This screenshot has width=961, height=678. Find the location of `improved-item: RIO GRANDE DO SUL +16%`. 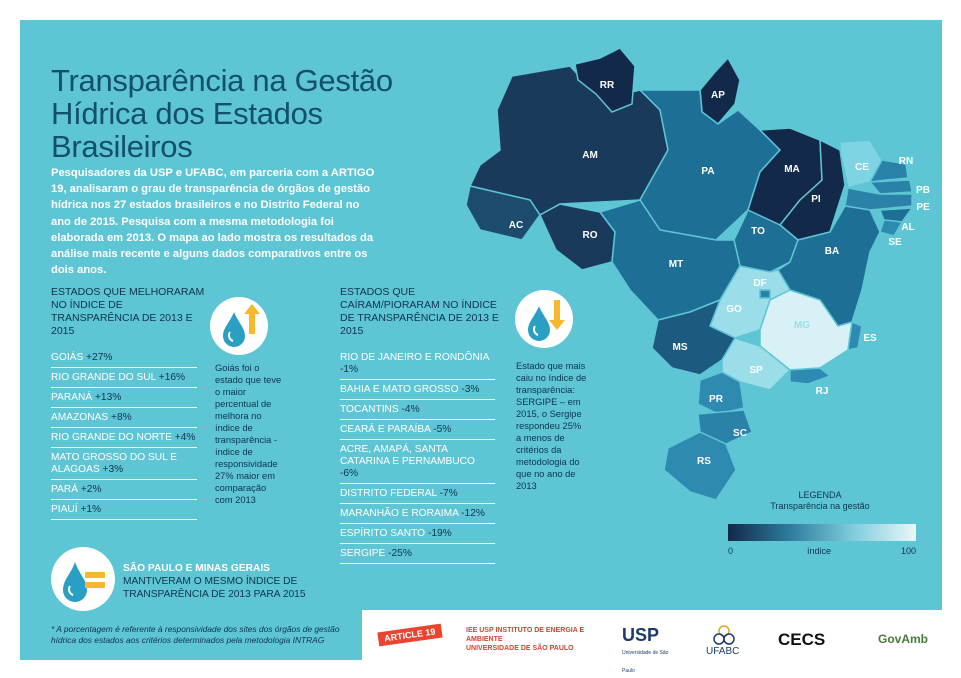

improved-item: RIO GRANDE DO SUL +16% is located at coordinates (124, 378).